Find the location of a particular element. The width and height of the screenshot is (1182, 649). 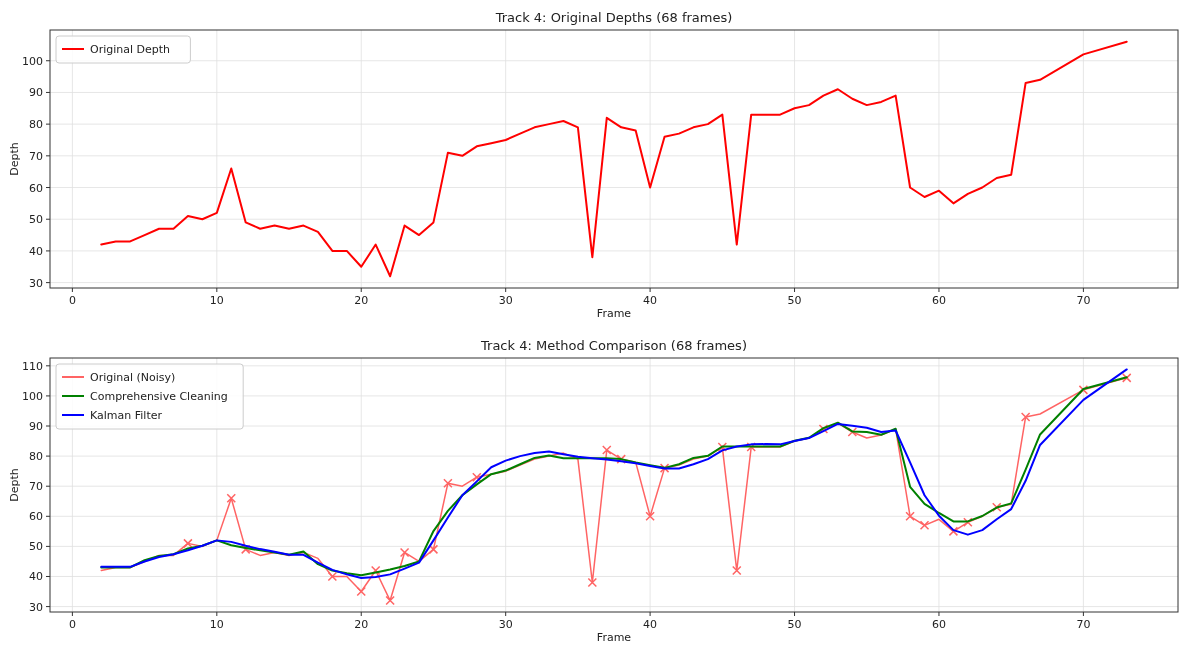

y-tick-label: 110 is located at coordinates (32, 366).